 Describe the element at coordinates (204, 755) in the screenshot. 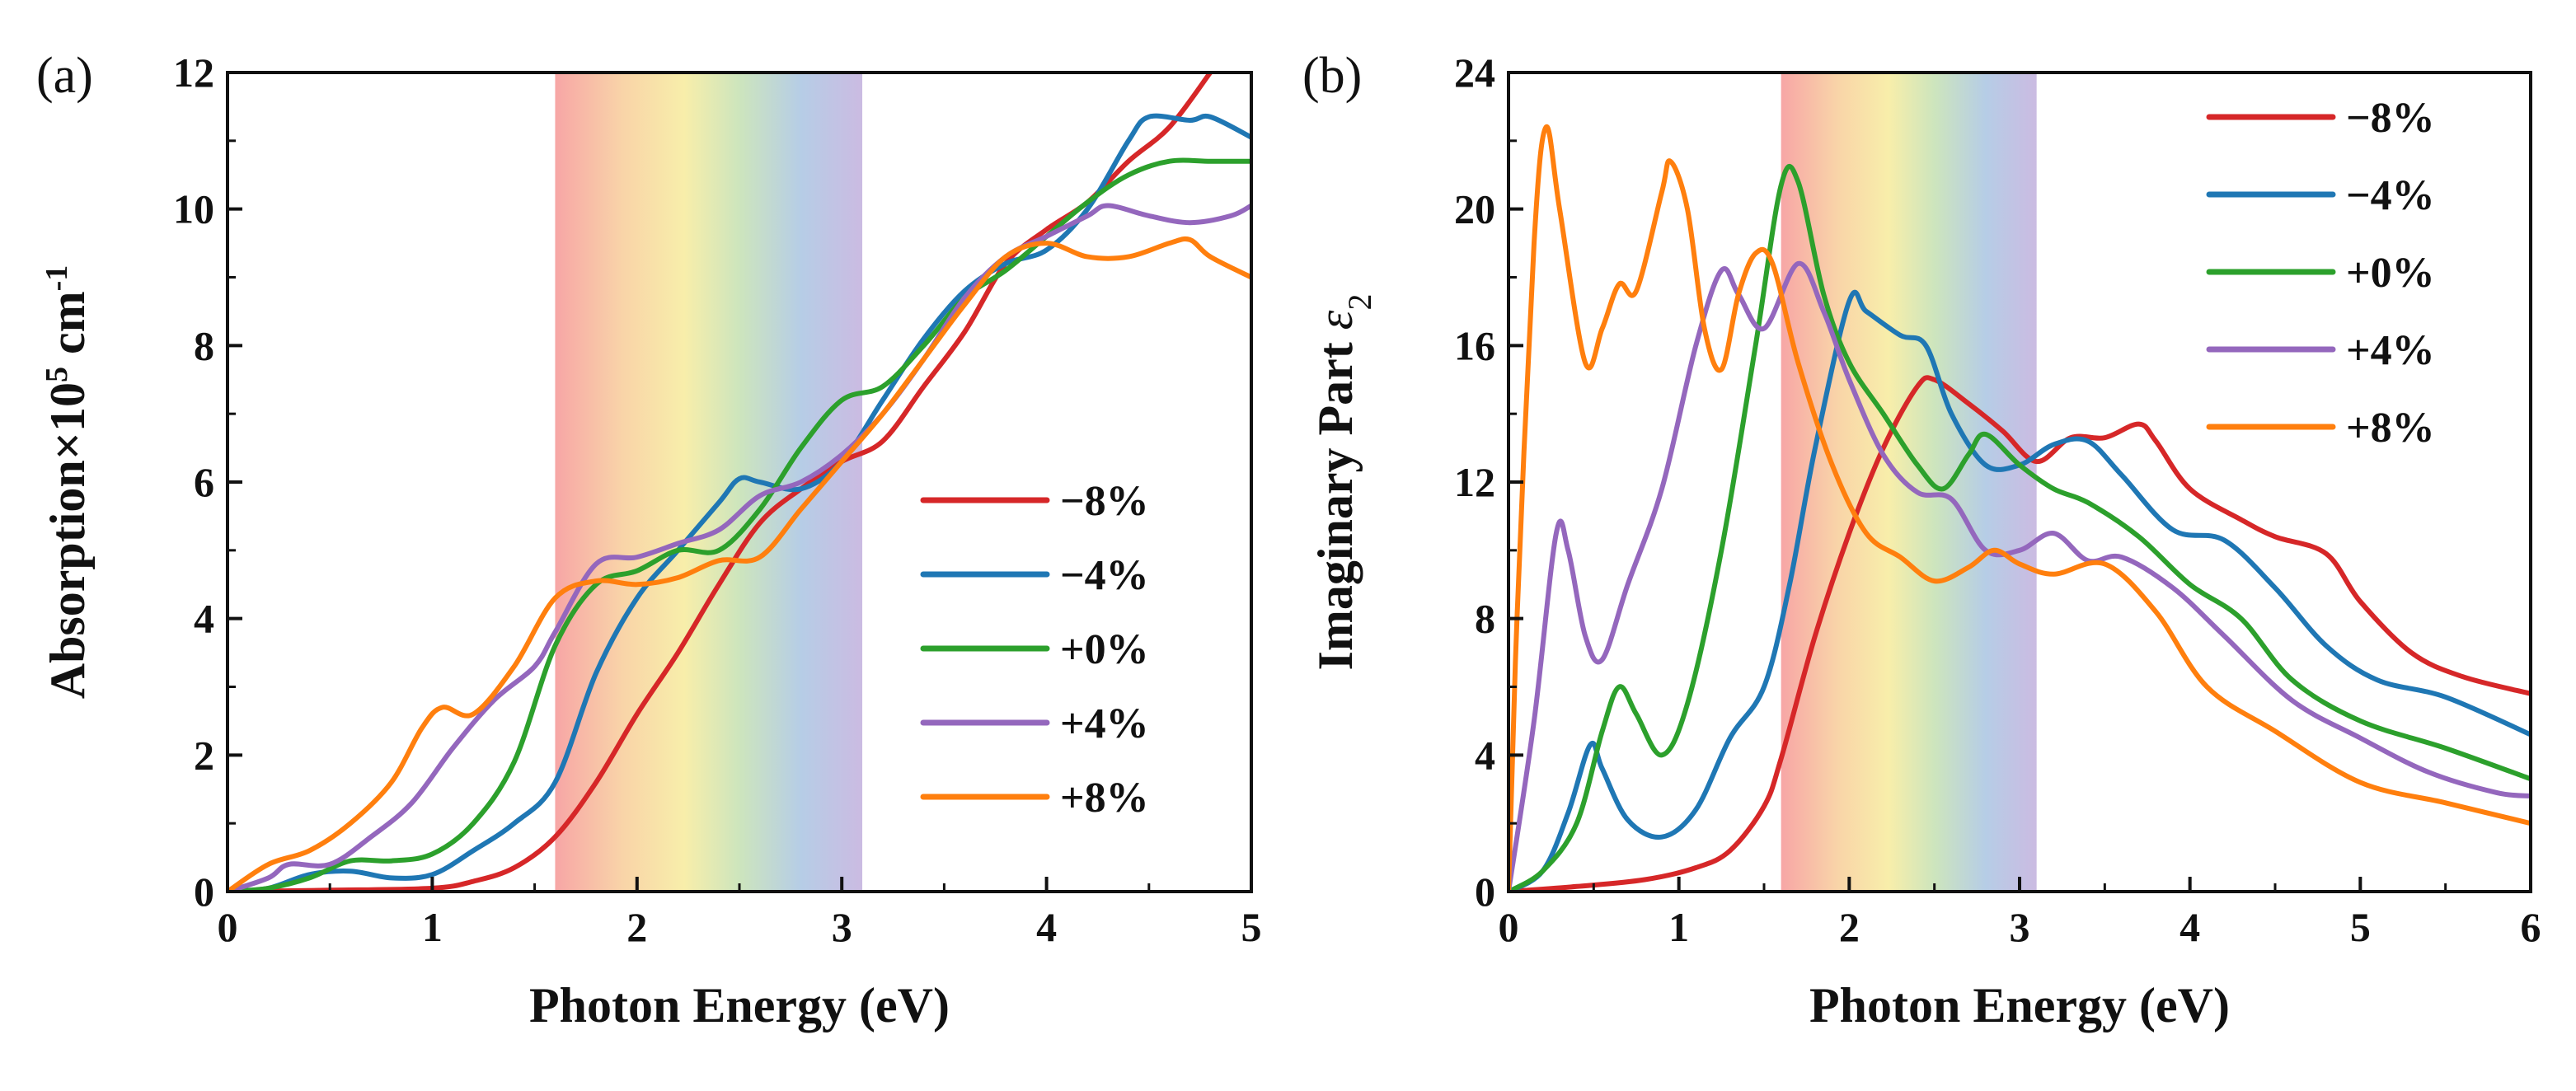

I see `panel-a-y-tick-label: 2` at that location.